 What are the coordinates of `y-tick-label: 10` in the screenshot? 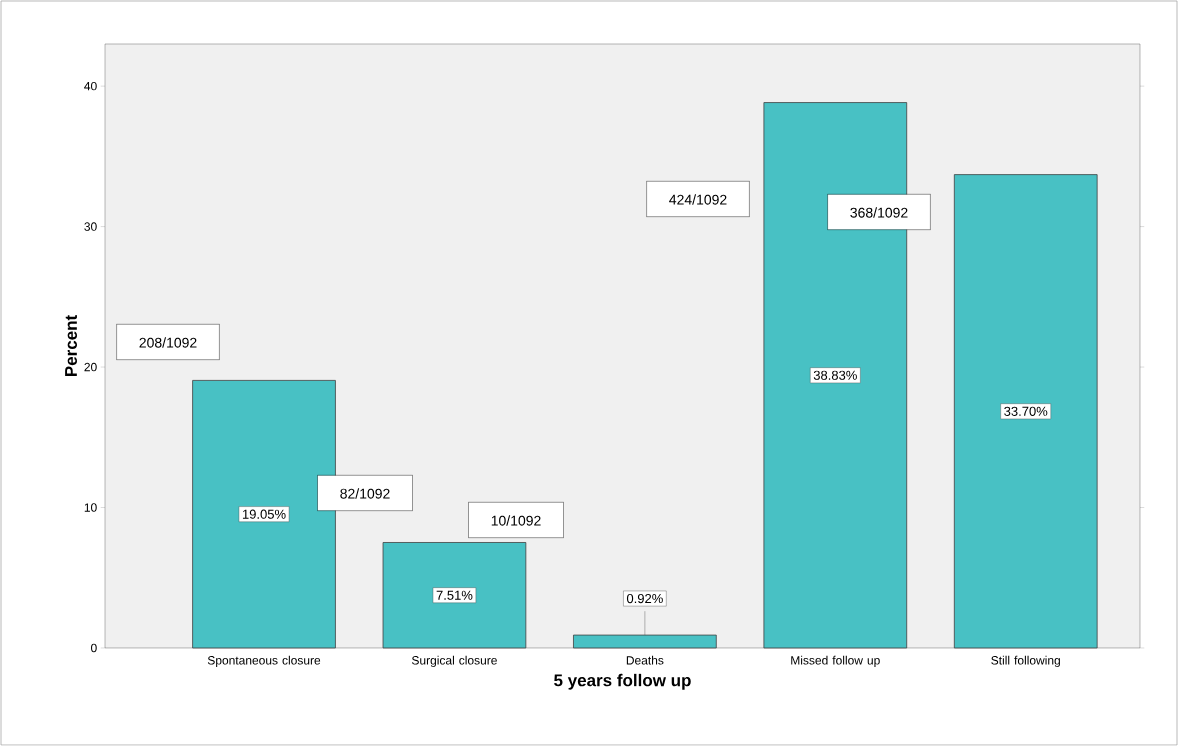 It's located at (90, 507).